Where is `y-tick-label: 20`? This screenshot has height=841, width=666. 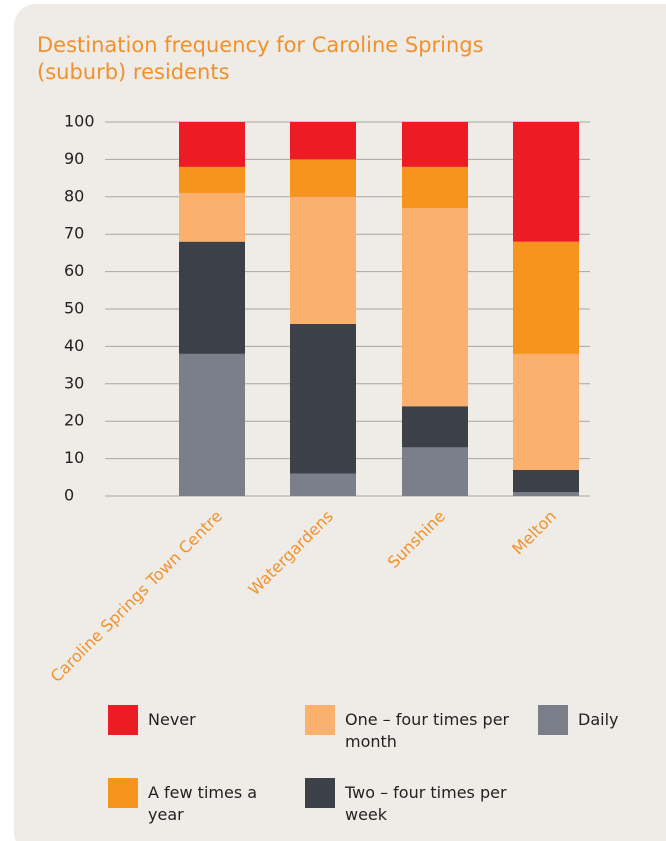 y-tick-label: 20 is located at coordinates (74, 420).